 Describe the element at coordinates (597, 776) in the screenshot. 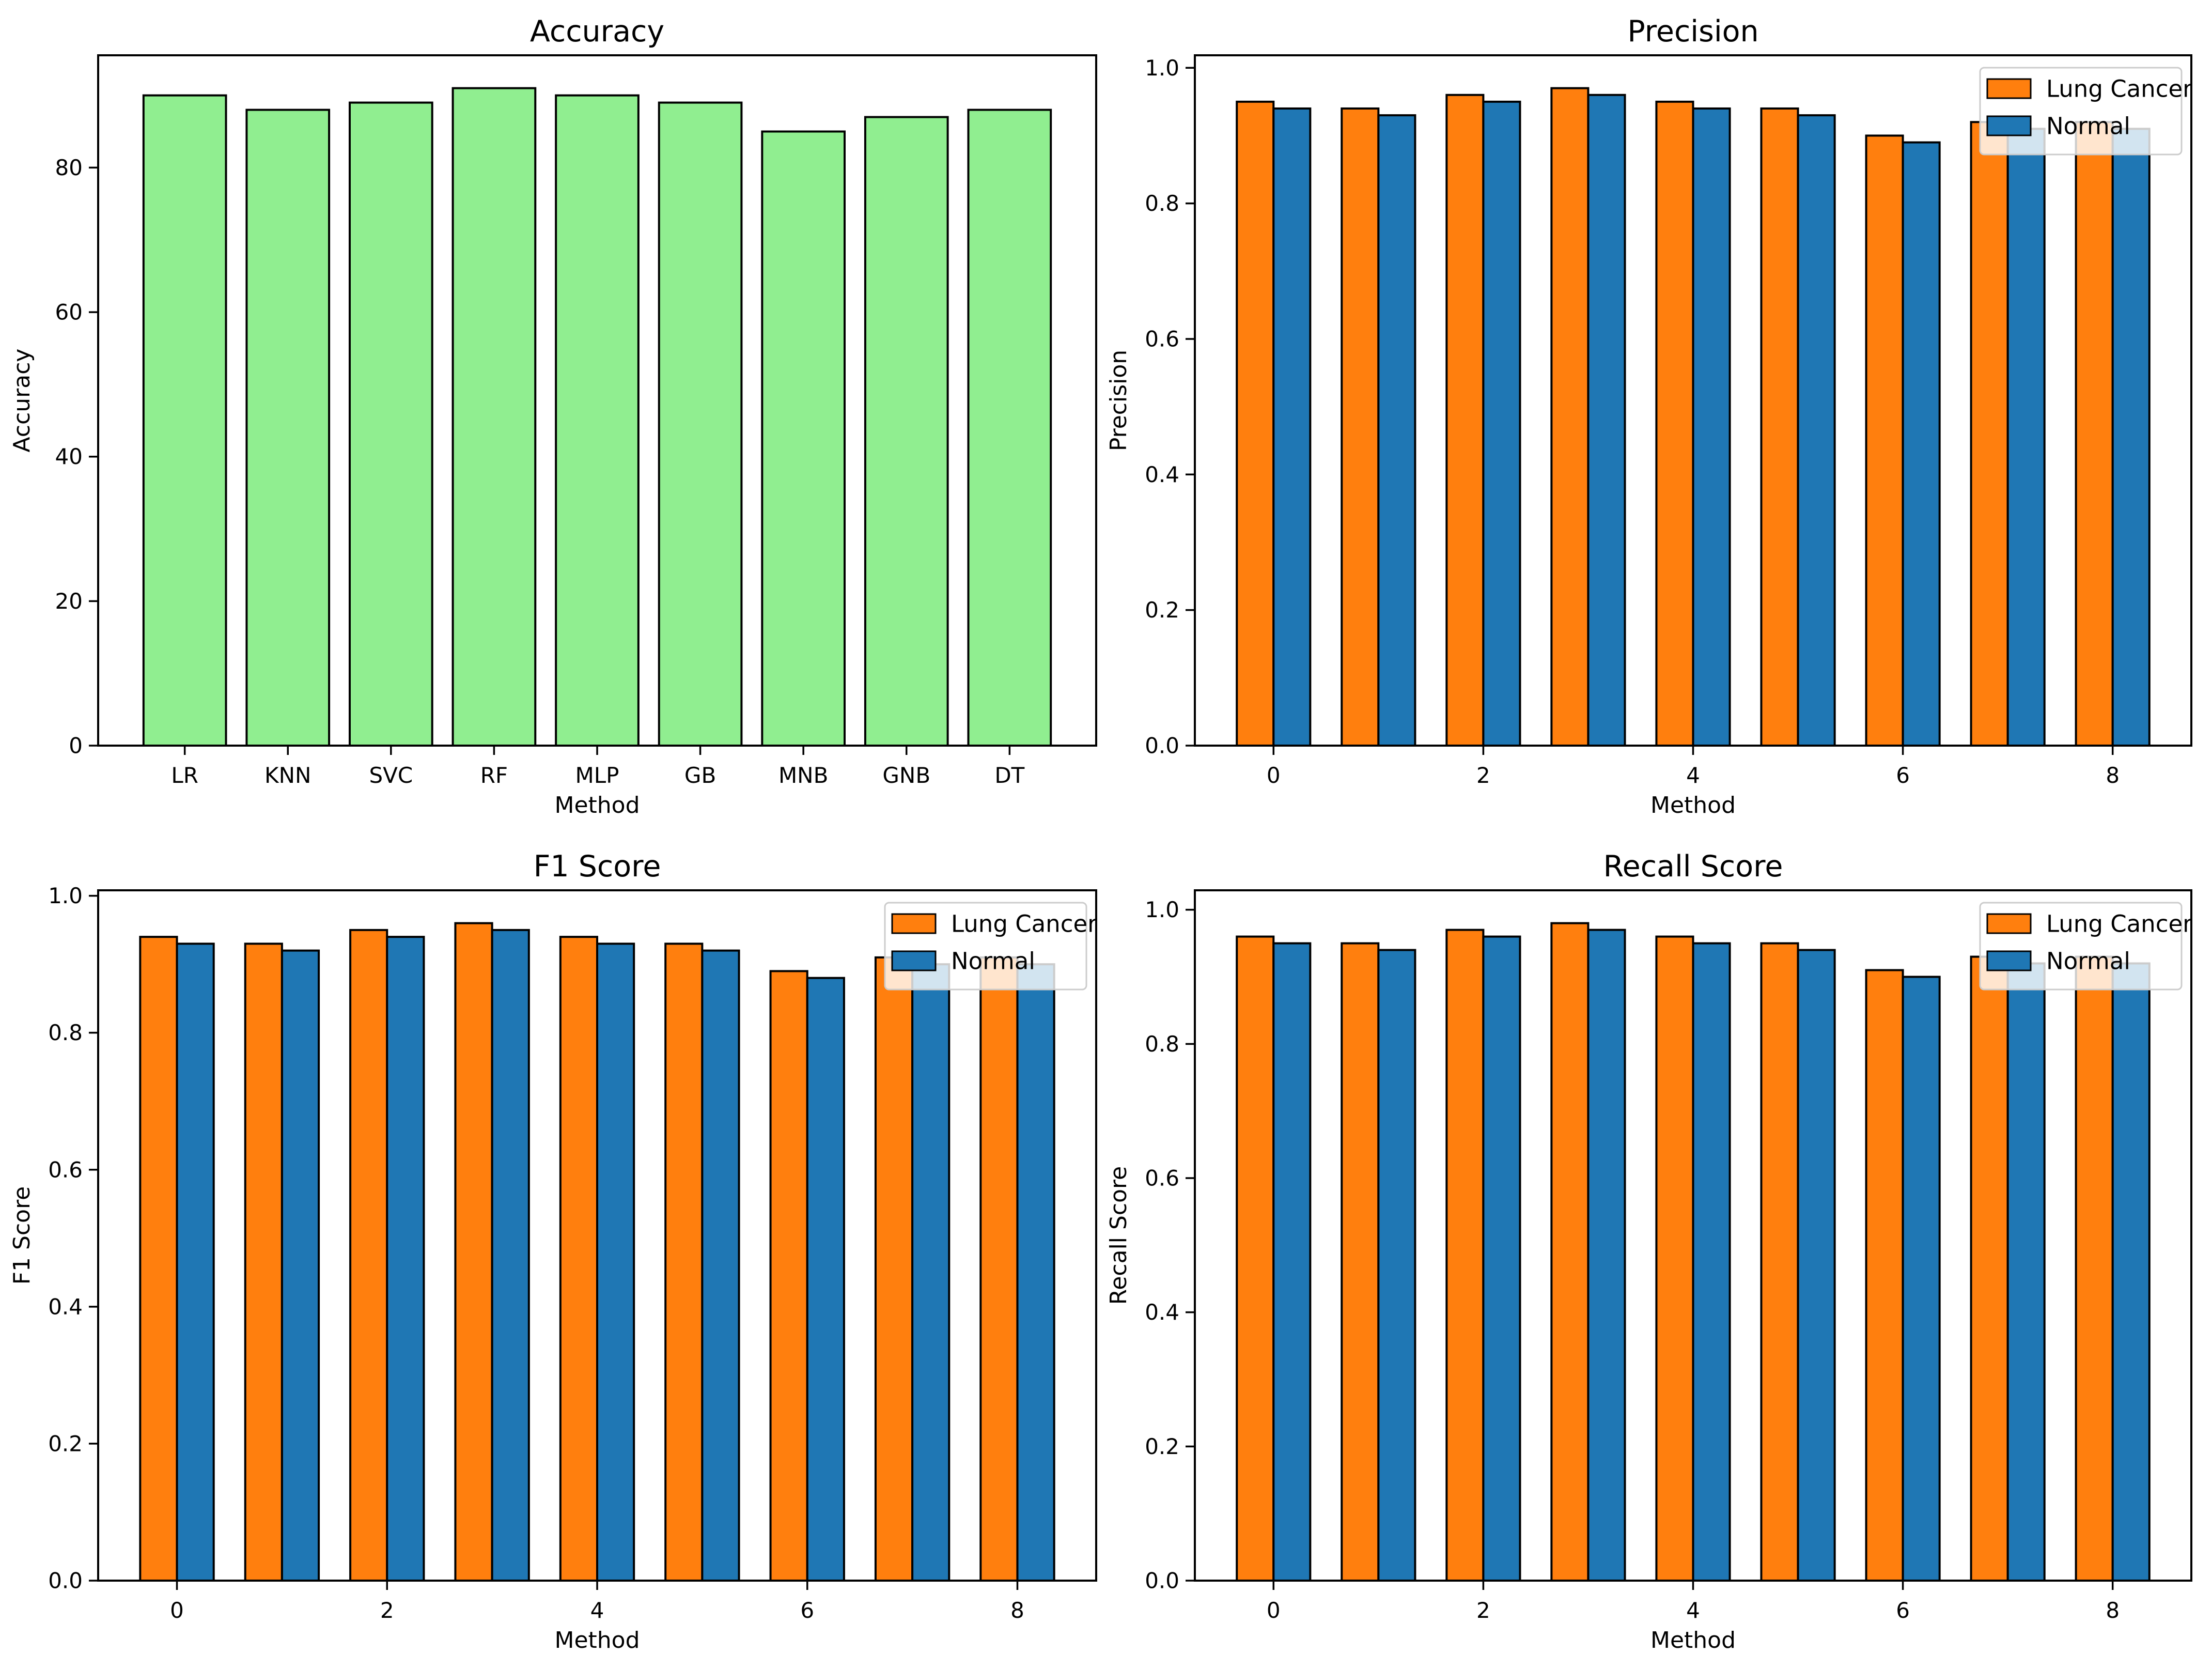

I see `accuracy-x-tick-label: MLP` at that location.